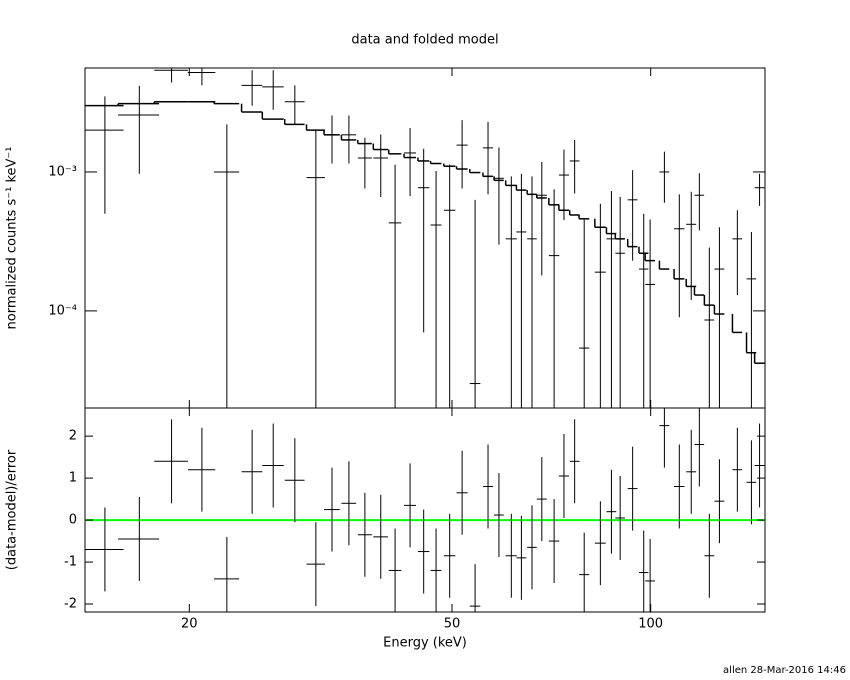 Image resolution: width=850 pixels, height=680 pixels. Describe the element at coordinates (73, 520) in the screenshot. I see `y-tick-label: 0` at that location.